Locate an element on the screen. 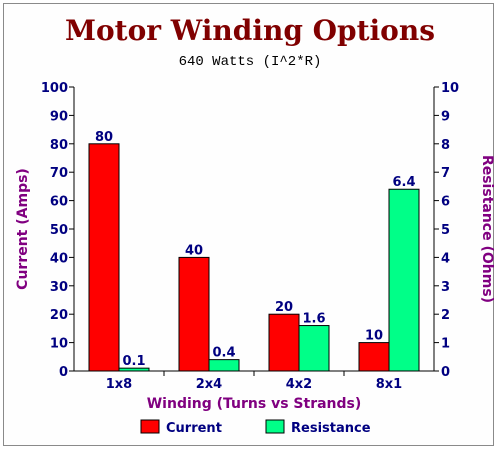 Image resolution: width=500 pixels, height=452 pixels. y-tick-label: 100 is located at coordinates (54, 88).